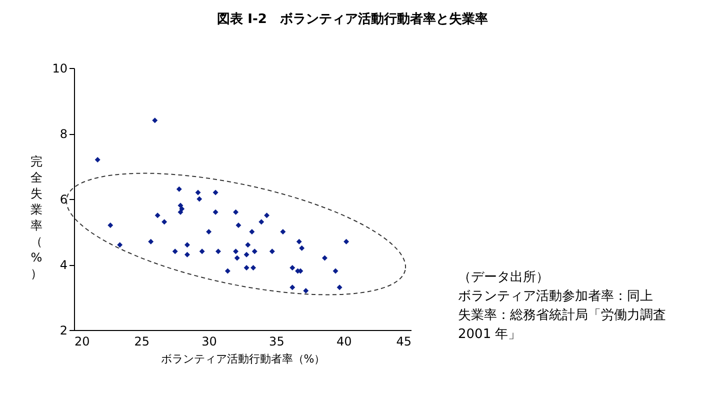  Describe the element at coordinates (276, 341) in the screenshot. I see `x-tick-label: 35` at that location.